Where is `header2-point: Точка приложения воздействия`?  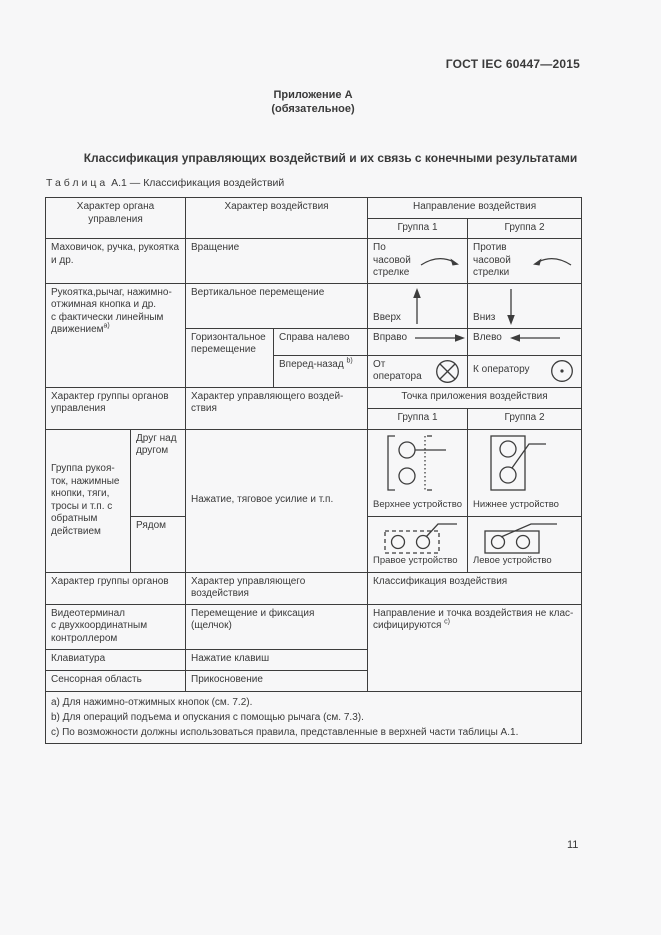 header2-point: Точка приложения воздействия is located at coordinates (475, 397).